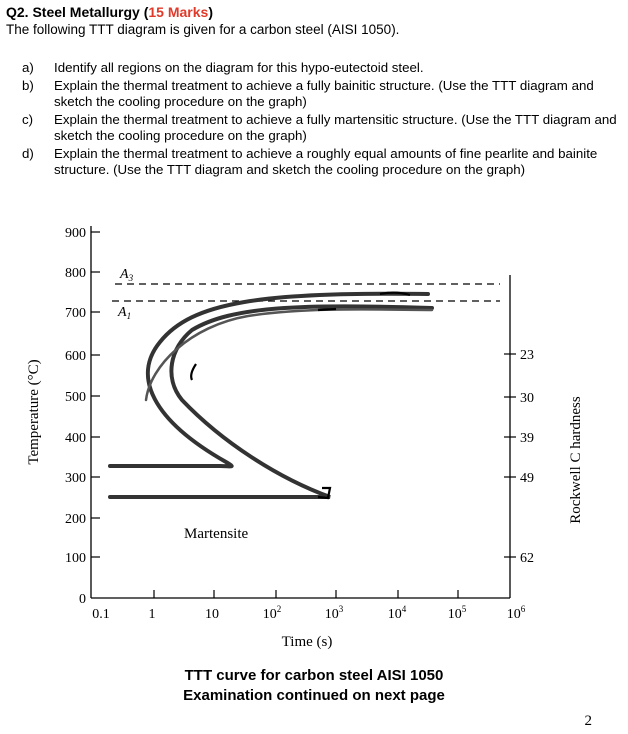 The width and height of the screenshot is (628, 734). What do you see at coordinates (397, 613) in the screenshot?
I see `x-tick-label: 10⁴` at bounding box center [397, 613].